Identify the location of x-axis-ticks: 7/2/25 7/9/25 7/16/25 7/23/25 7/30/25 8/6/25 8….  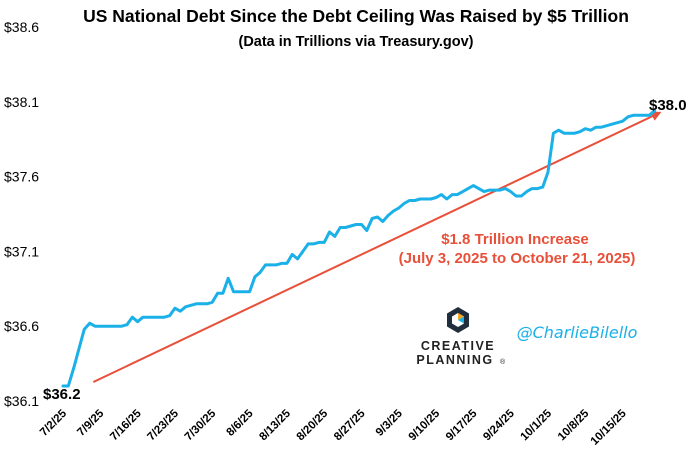
(333, 427).